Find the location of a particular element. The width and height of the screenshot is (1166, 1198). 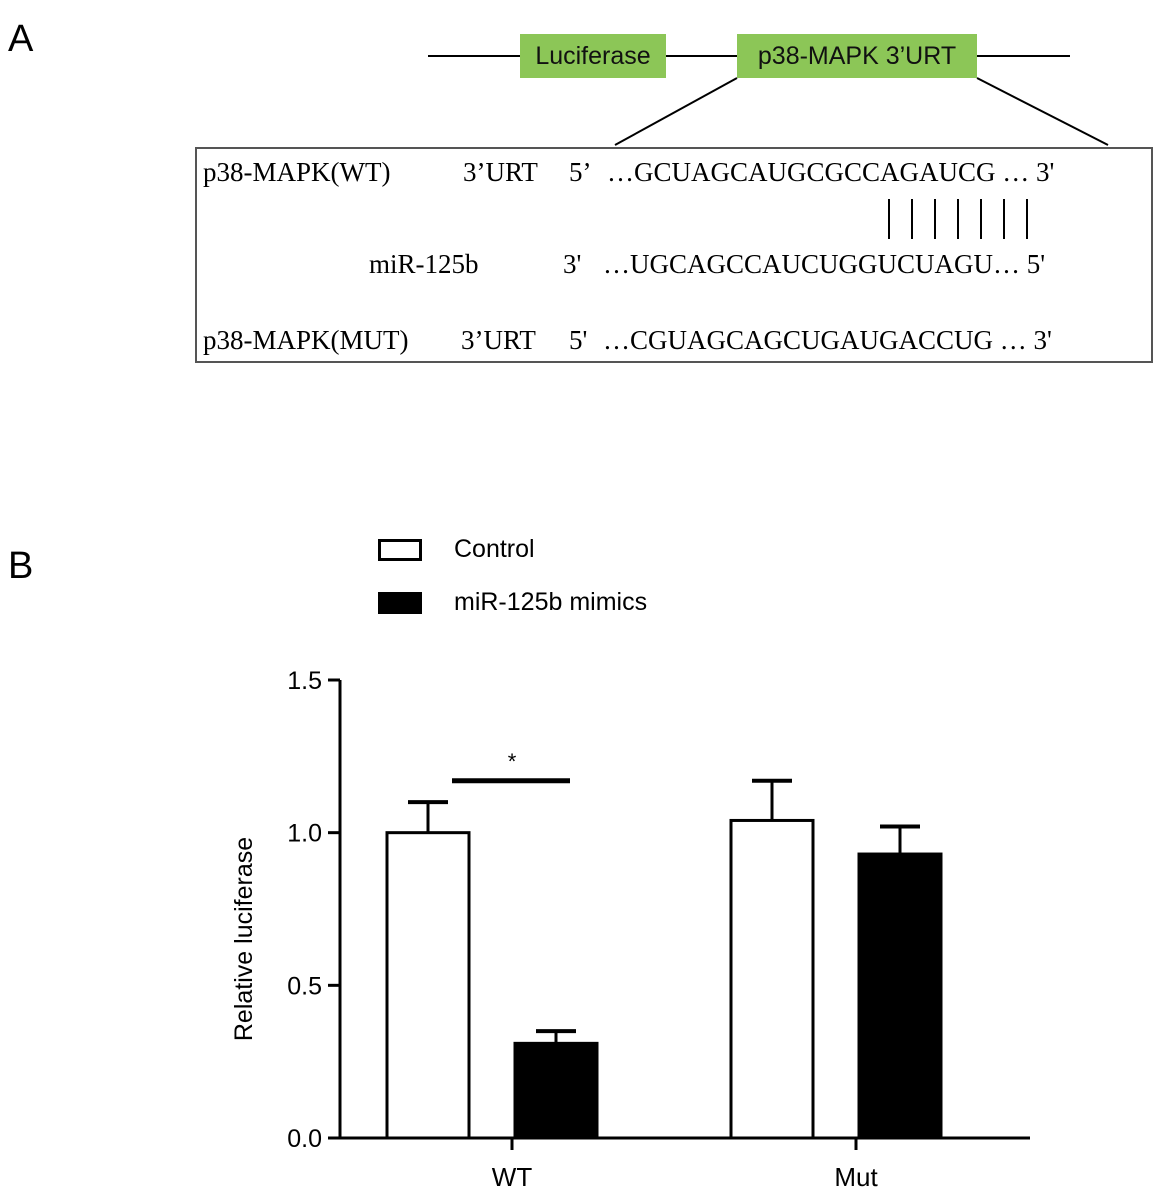

wt-sequence: …GCUAGCAUGCGCCAGAUCG … 3' is located at coordinates (831, 172).